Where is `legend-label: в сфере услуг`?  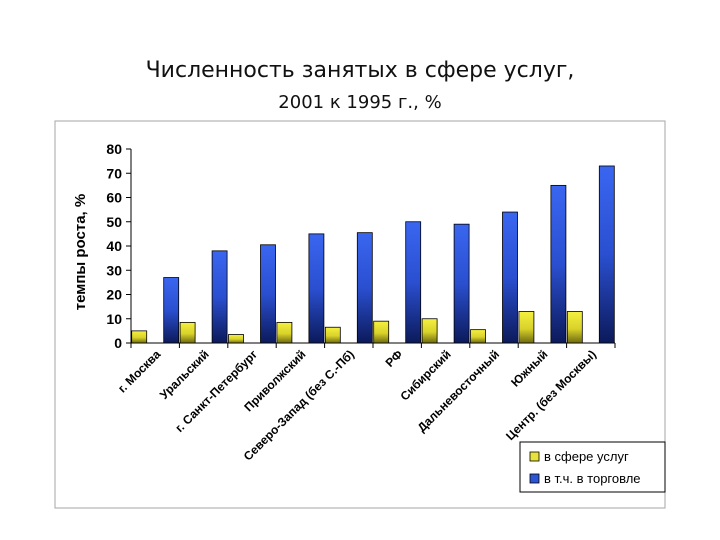 legend-label: в сфере услуг is located at coordinates (586, 456).